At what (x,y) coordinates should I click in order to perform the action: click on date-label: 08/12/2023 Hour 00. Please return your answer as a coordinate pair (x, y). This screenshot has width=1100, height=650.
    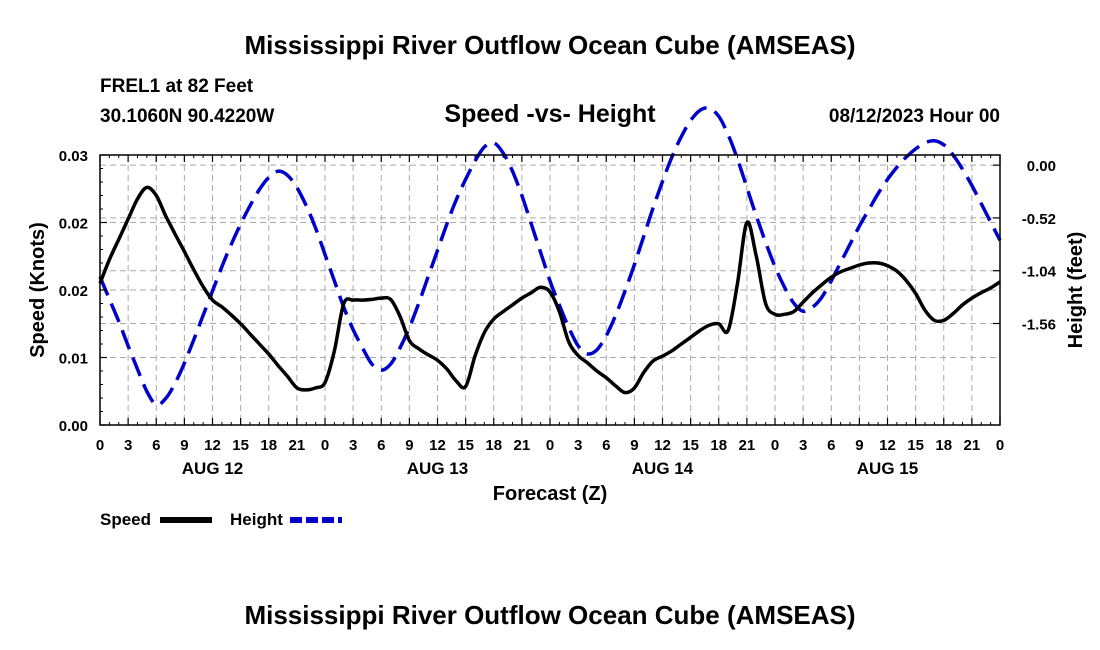
    Looking at the image, I should click on (914, 116).